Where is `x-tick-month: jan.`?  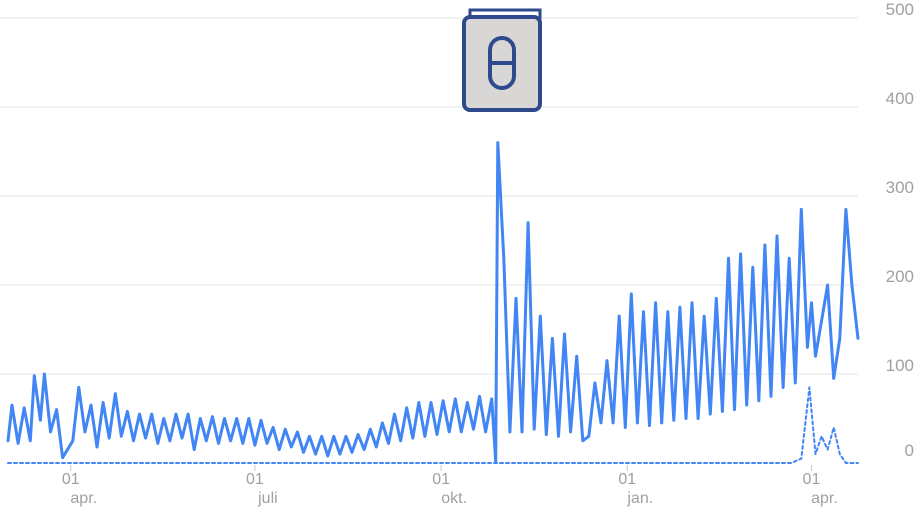
x-tick-month: jan. is located at coordinates (639, 498).